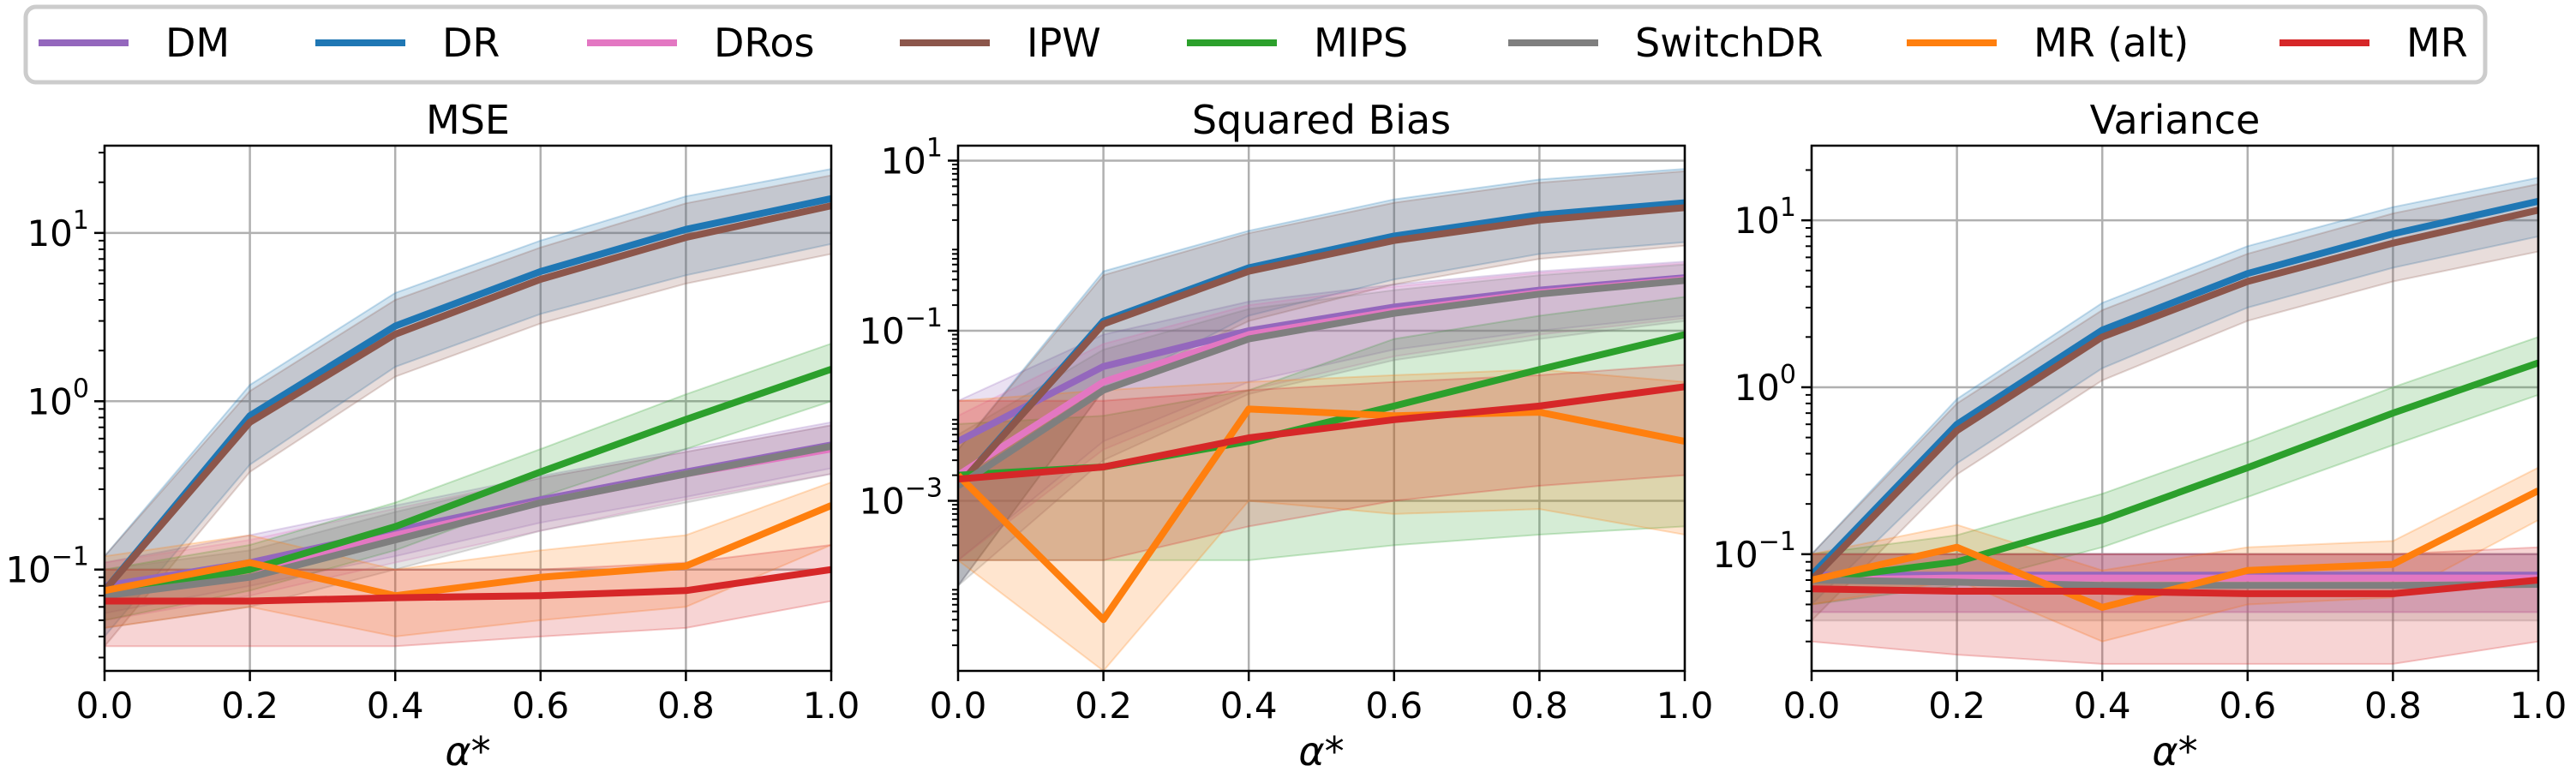 The height and width of the screenshot is (772, 2576). What do you see at coordinates (197, 43) in the screenshot?
I see `legend-label-dm: DM` at bounding box center [197, 43].